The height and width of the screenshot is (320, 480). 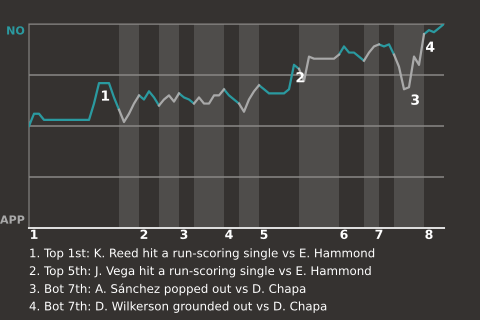 What do you see at coordinates (106, 95) in the screenshot?
I see `annotation: 1` at bounding box center [106, 95].